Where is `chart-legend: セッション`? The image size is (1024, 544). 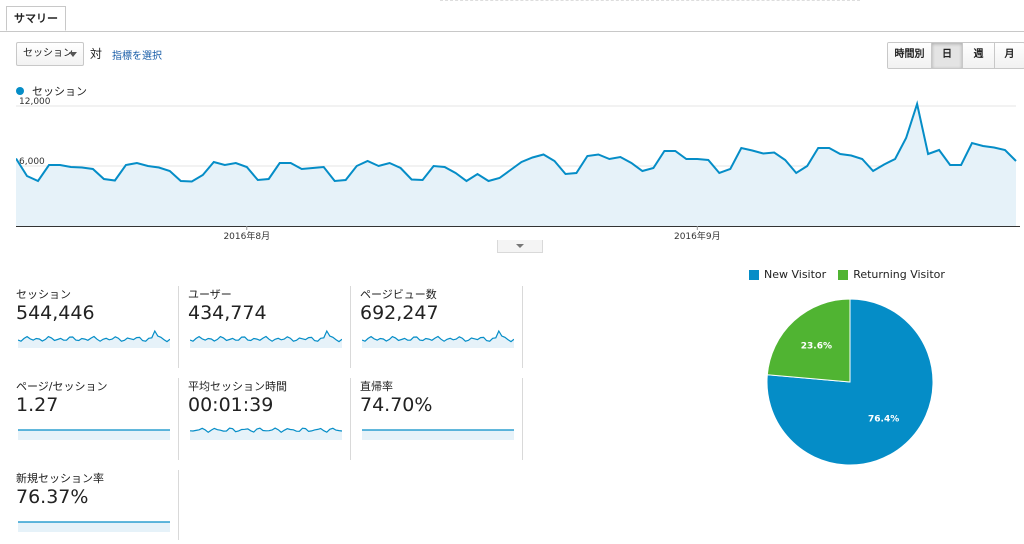 chart-legend: セッション is located at coordinates (51, 91).